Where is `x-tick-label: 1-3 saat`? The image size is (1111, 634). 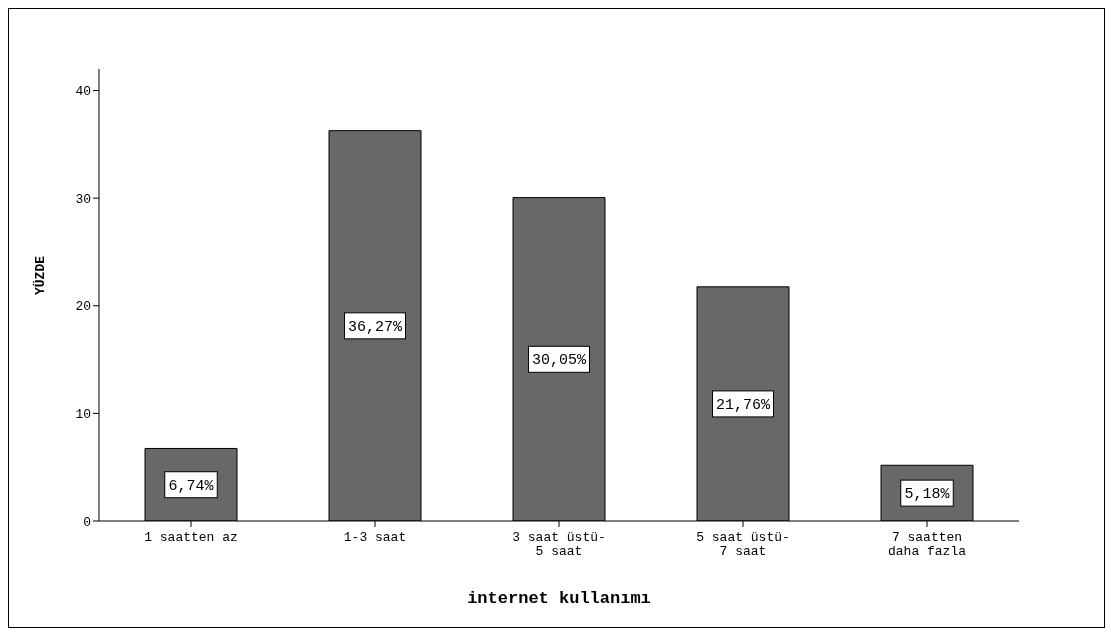
x-tick-label: 1-3 saat is located at coordinates (375, 537).